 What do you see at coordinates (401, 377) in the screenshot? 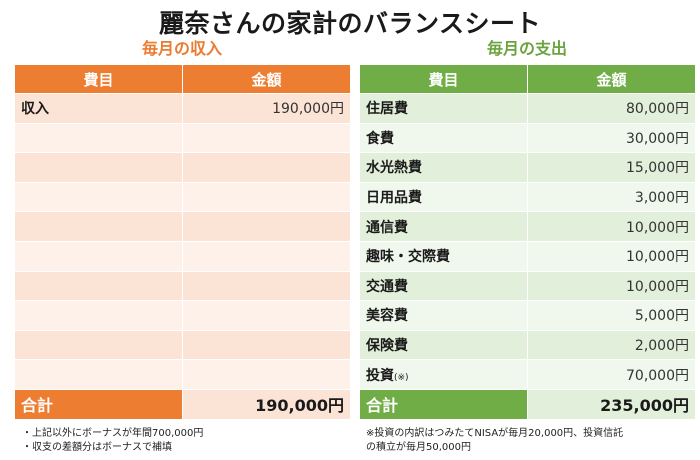
I see `expense-item-note: (※)` at bounding box center [401, 377].